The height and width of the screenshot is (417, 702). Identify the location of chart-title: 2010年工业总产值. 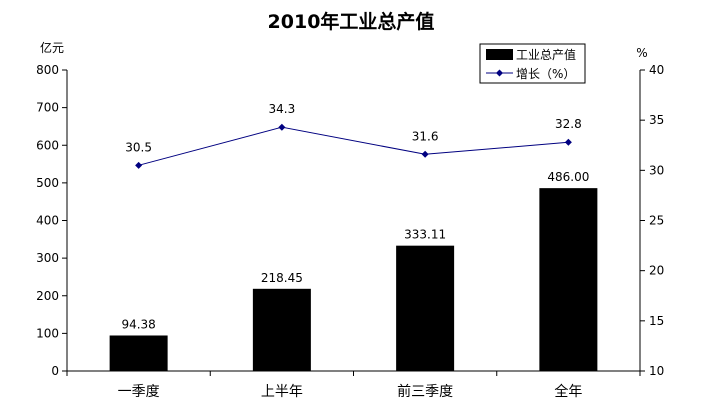
(351, 21).